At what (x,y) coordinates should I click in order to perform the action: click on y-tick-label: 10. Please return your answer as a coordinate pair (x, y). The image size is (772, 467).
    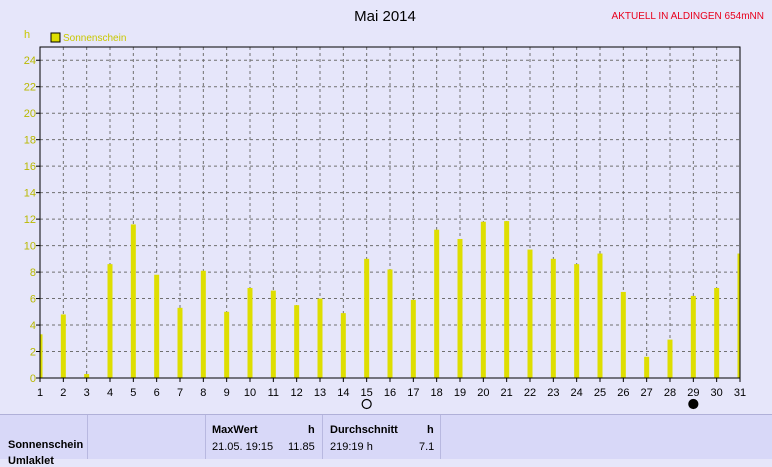
    Looking at the image, I should click on (30, 247).